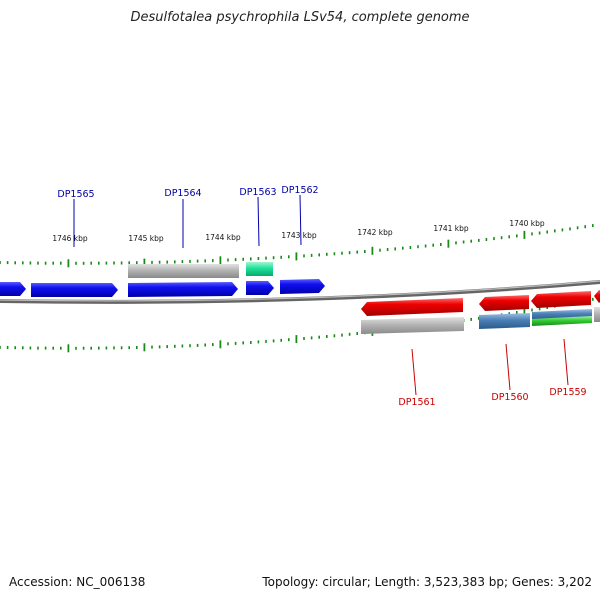  I want to click on label-line-DP1559, so click(566, 362).